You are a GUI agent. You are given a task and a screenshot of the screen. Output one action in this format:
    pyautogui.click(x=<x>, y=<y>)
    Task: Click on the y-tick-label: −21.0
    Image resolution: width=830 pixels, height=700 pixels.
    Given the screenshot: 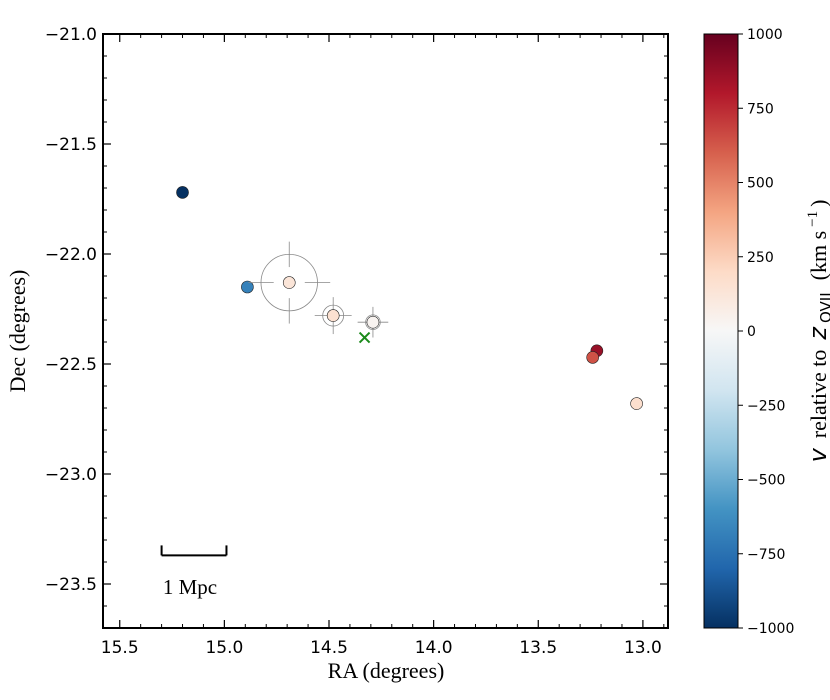 What is the action you would take?
    pyautogui.click(x=71, y=35)
    